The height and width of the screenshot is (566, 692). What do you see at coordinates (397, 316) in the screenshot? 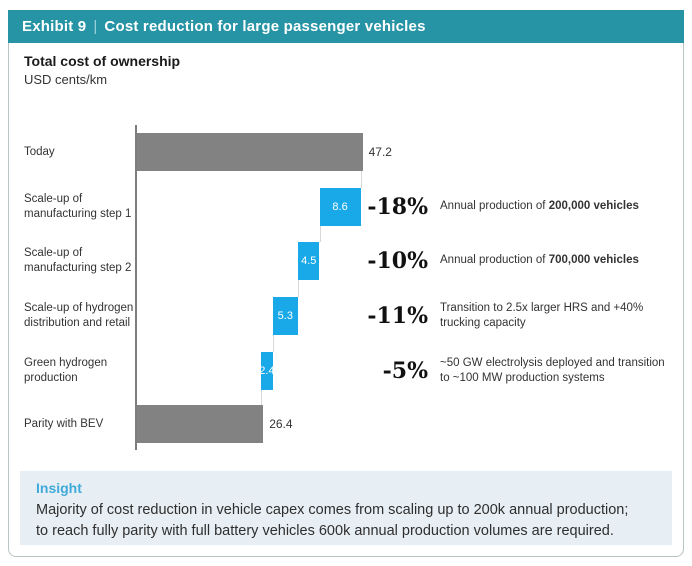
I see `percent-label: -11%` at bounding box center [397, 316].